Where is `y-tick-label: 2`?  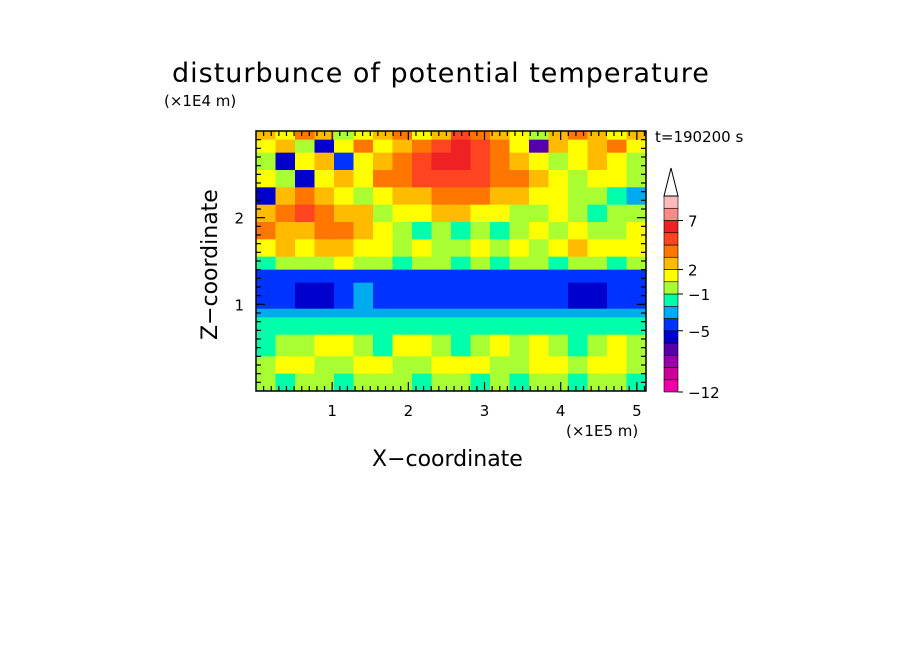 y-tick-label: 2 is located at coordinates (239, 219).